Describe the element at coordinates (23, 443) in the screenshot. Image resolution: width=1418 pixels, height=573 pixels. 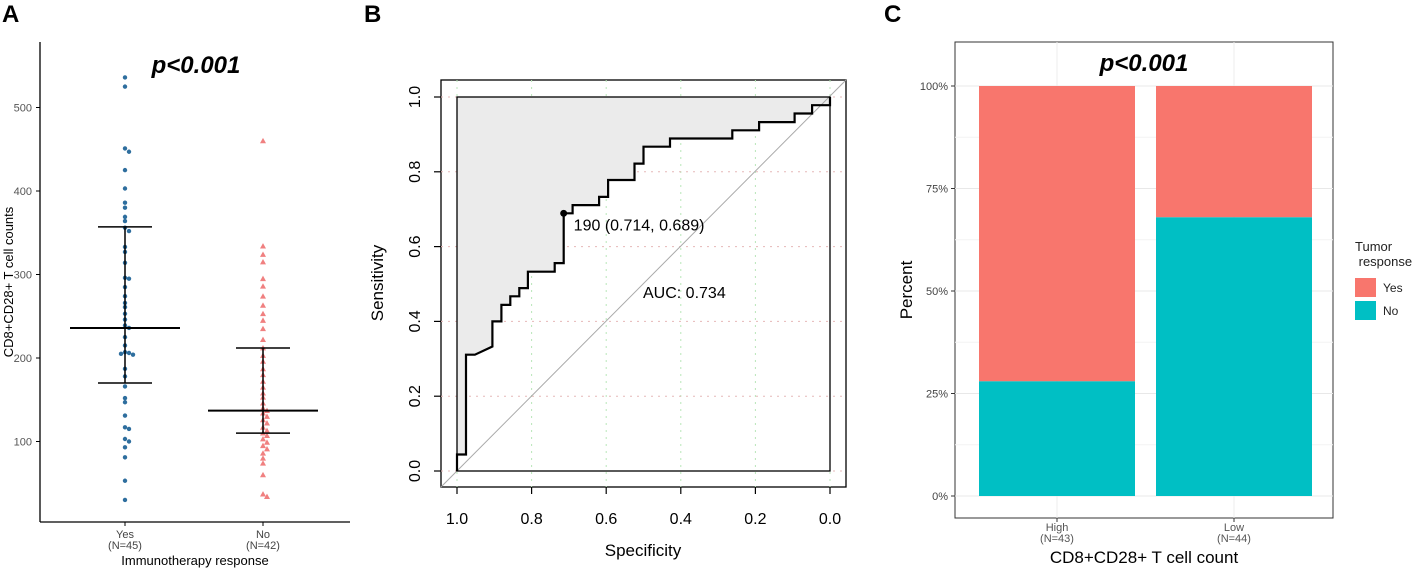
I see `a-y-tick-label: 100` at that location.